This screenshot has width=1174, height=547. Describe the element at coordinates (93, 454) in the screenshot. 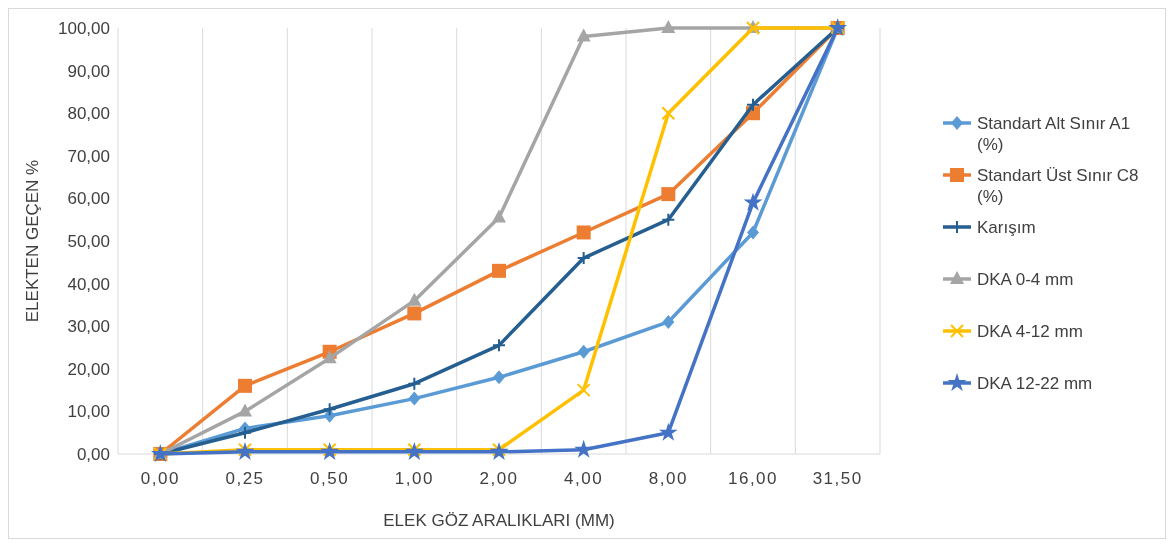

I see `y-tick-label: 0,00` at that location.